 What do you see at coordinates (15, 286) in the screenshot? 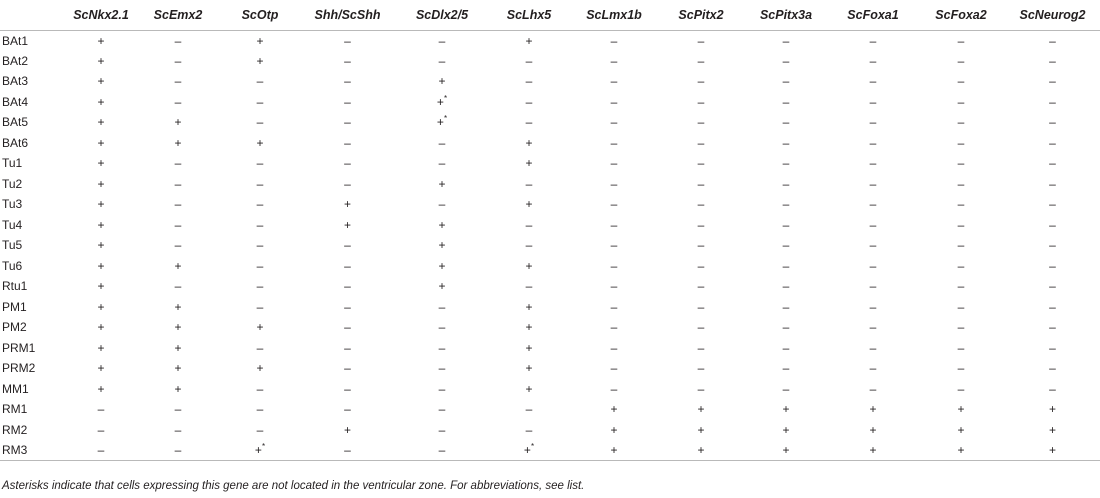
I see `row-label: Rtu1` at bounding box center [15, 286].